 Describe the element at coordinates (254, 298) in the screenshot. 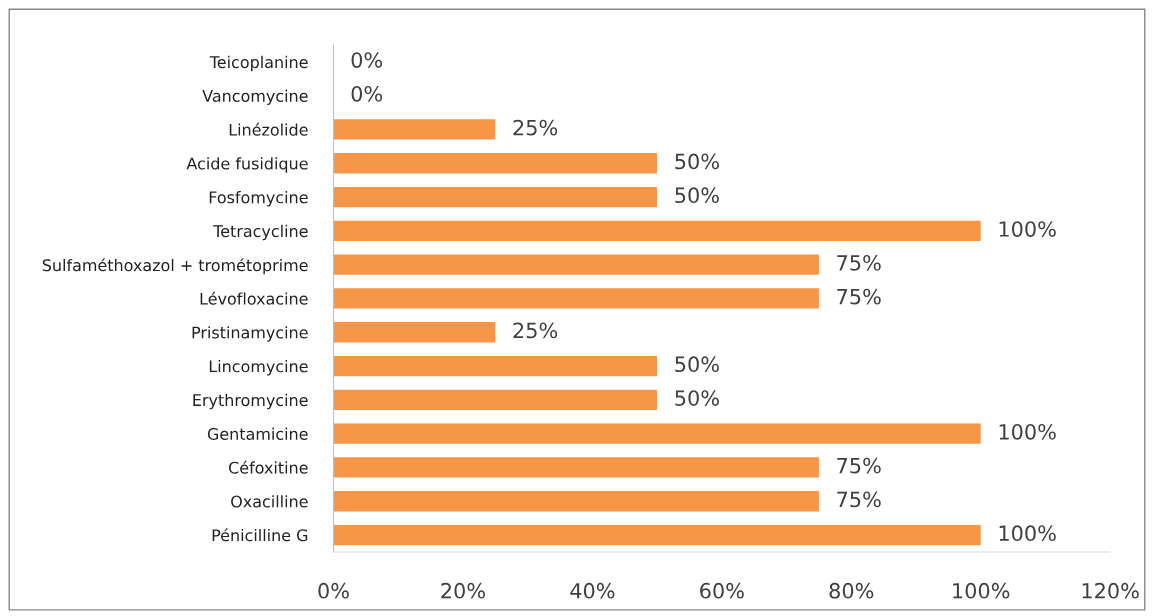

I see `y-tick-label: Lévofloxacine` at that location.